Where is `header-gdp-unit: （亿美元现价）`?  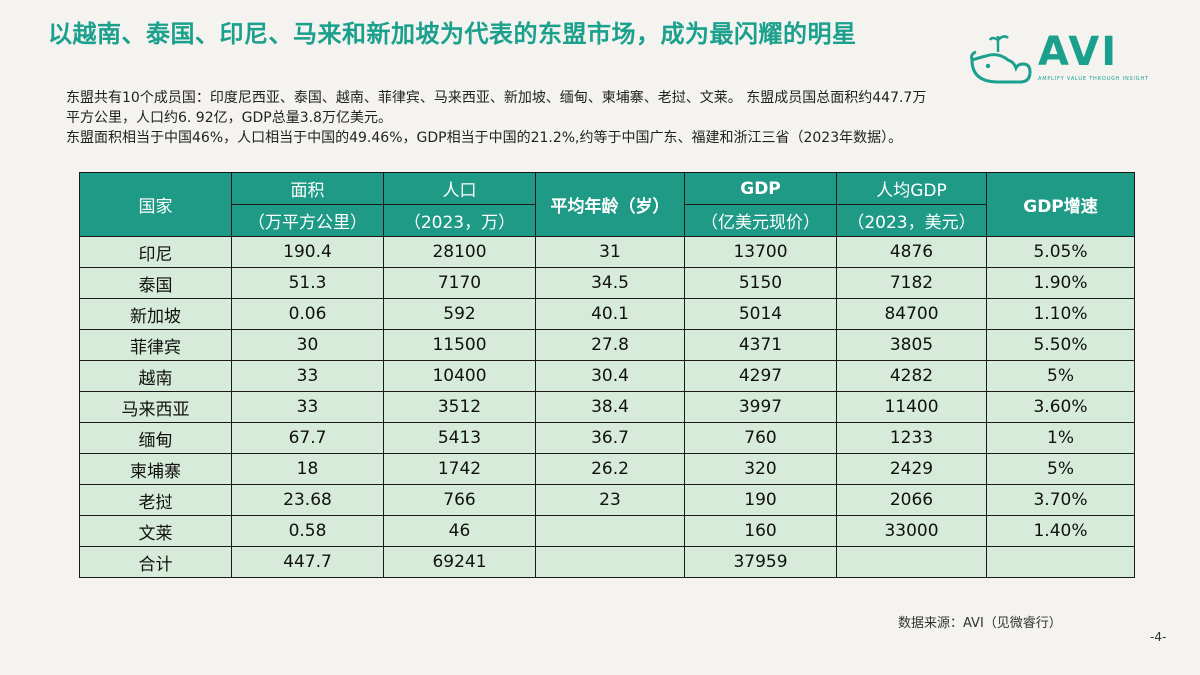
header-gdp-unit: （亿美元现价） is located at coordinates (760, 220).